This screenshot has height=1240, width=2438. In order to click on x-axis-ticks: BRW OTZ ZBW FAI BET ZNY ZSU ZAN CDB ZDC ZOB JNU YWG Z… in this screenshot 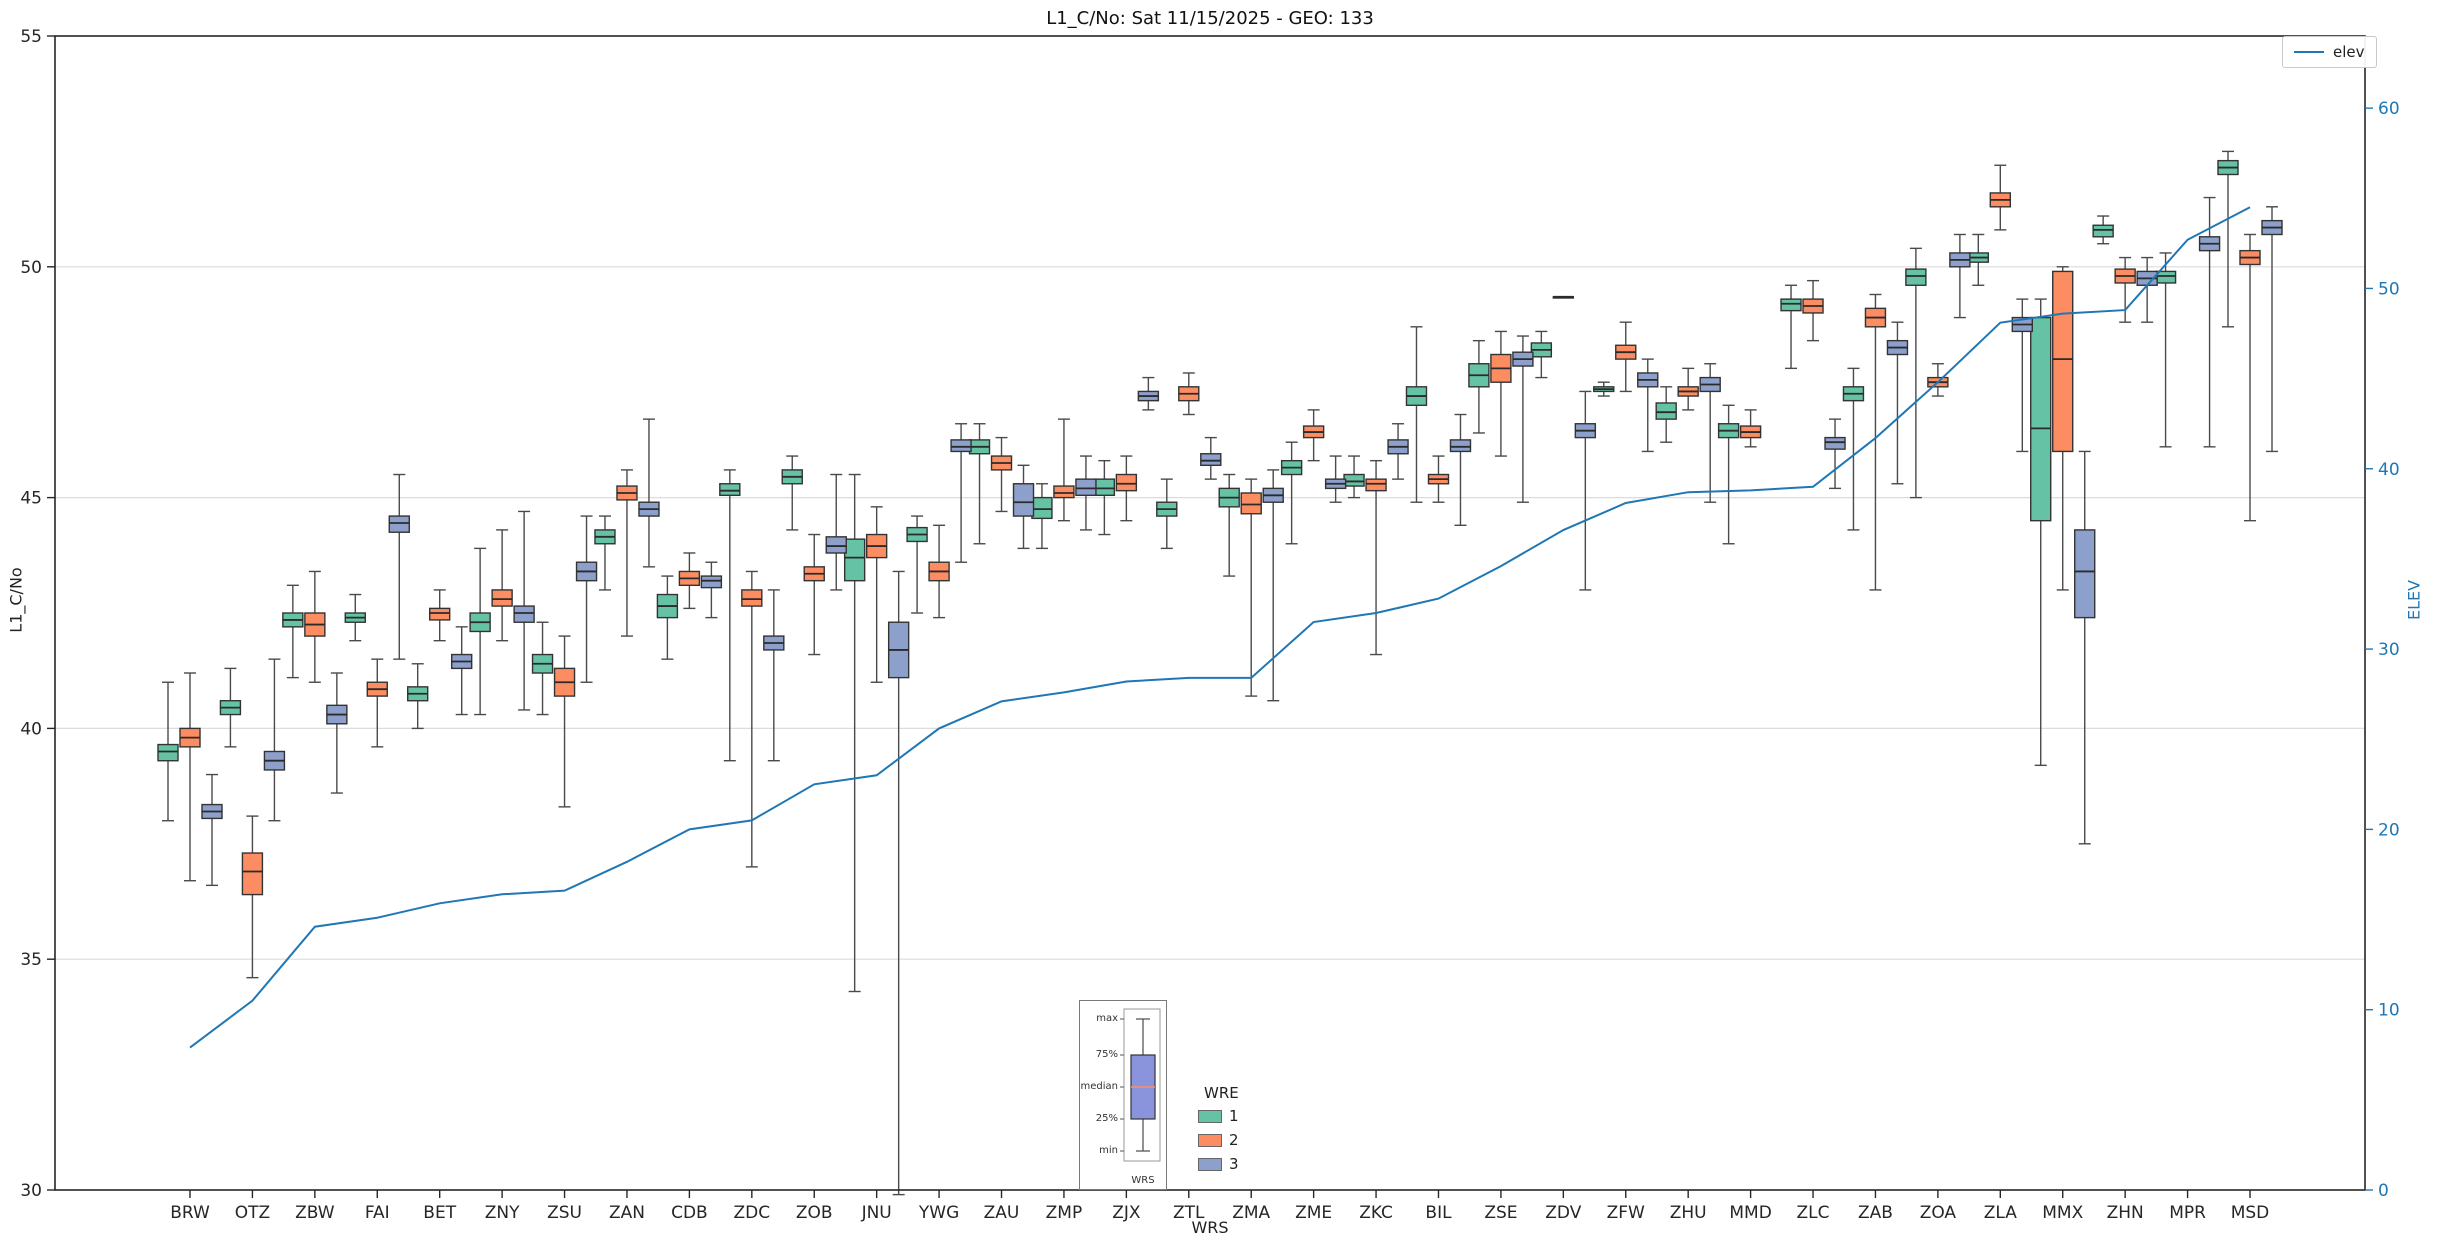, I will do `click(1219, 1206)`.